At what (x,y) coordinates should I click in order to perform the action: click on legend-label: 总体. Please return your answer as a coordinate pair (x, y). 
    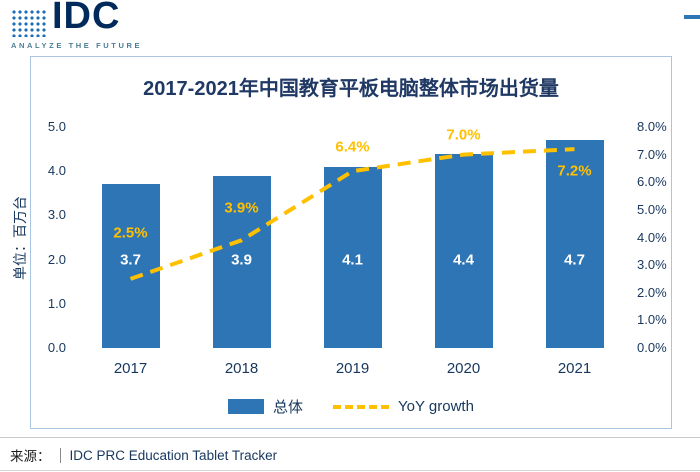
    Looking at the image, I should click on (288, 407).